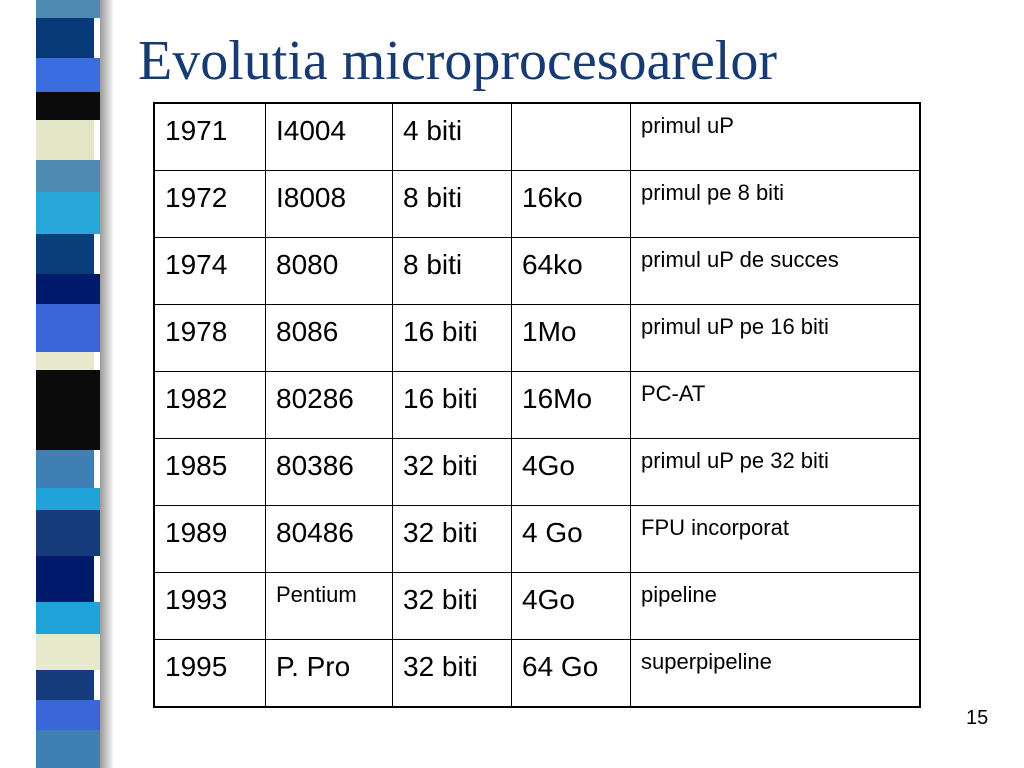 The width and height of the screenshot is (1024, 768). I want to click on table-row: 1972 I8008 8 biti 16ko primul pe 8 biti, so click(537, 204).